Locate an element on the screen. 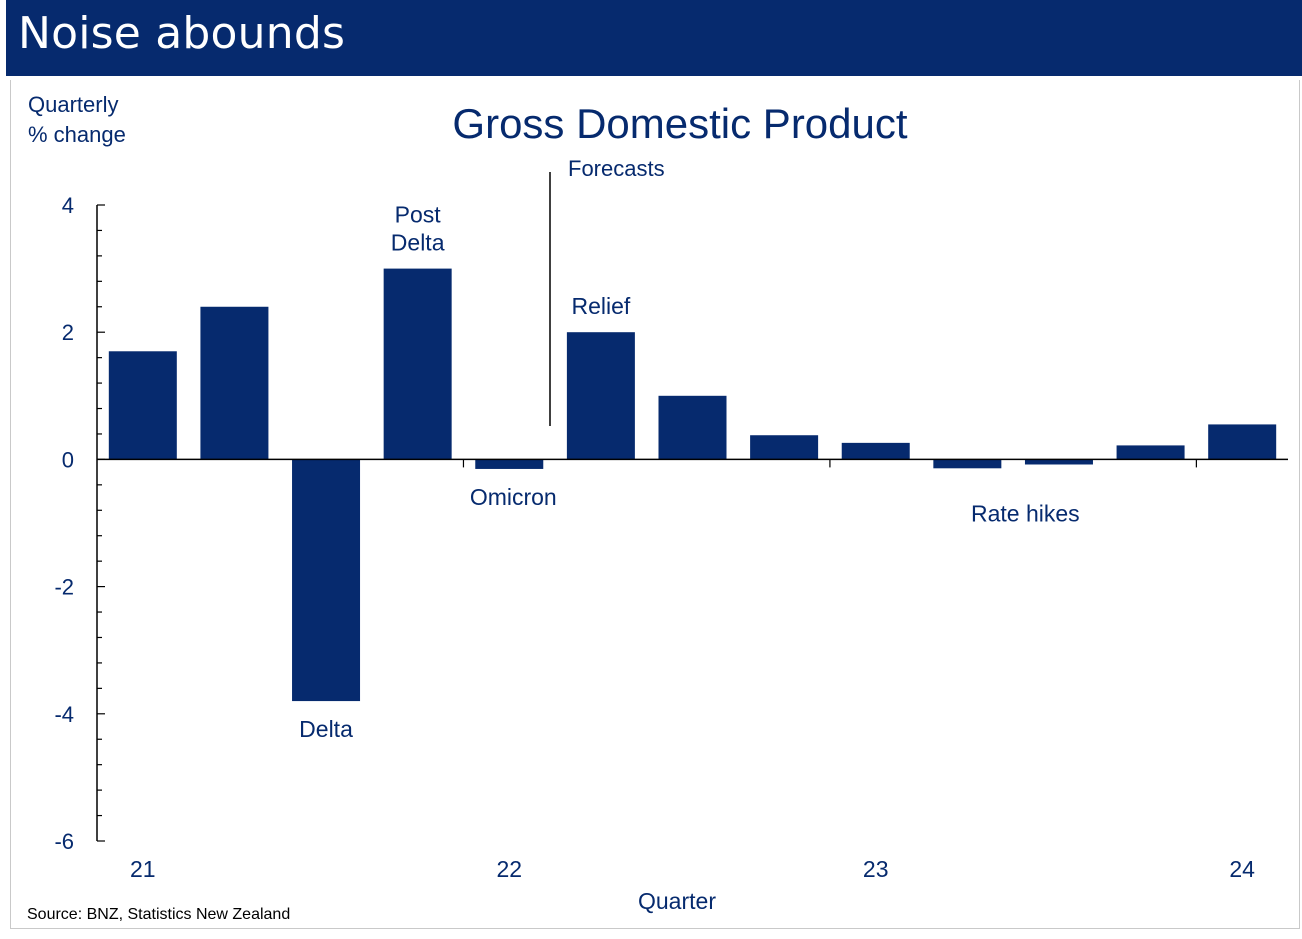 Image resolution: width=1302 pixels, height=939 pixels. x-axis-label: Quarter is located at coordinates (677, 901).